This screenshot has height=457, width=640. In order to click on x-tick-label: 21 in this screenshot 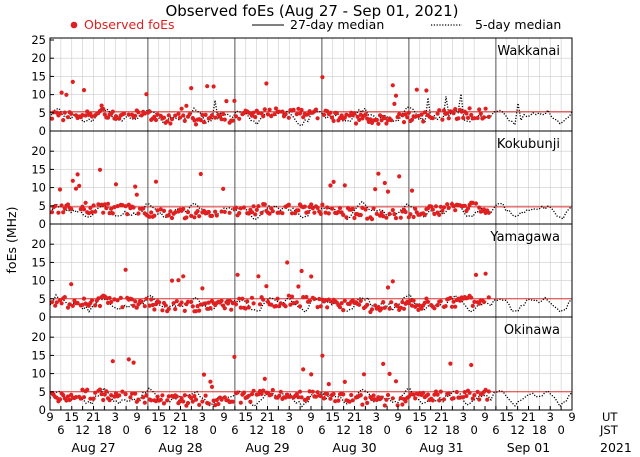, I will do `click(180, 417)`.